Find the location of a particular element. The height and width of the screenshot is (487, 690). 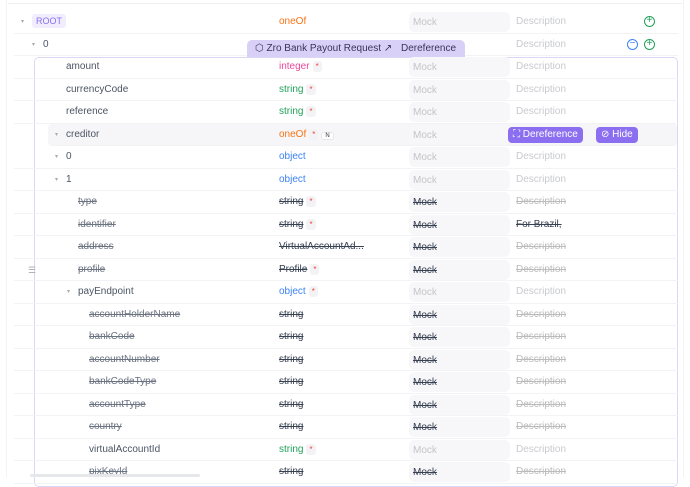

field-name: accountType is located at coordinates (117, 404).